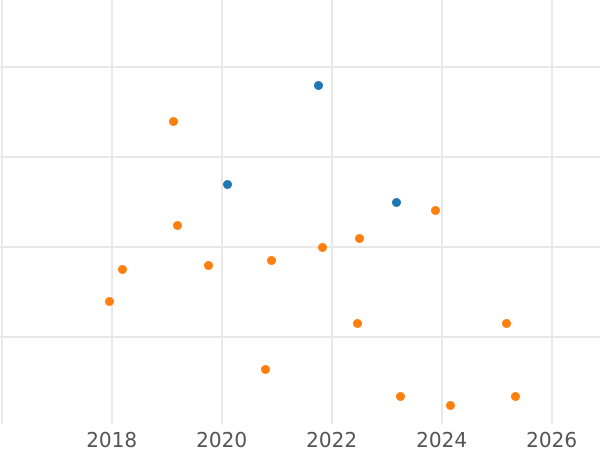 The image size is (600, 450). I want to click on x-tick-label: 2022, so click(332, 439).